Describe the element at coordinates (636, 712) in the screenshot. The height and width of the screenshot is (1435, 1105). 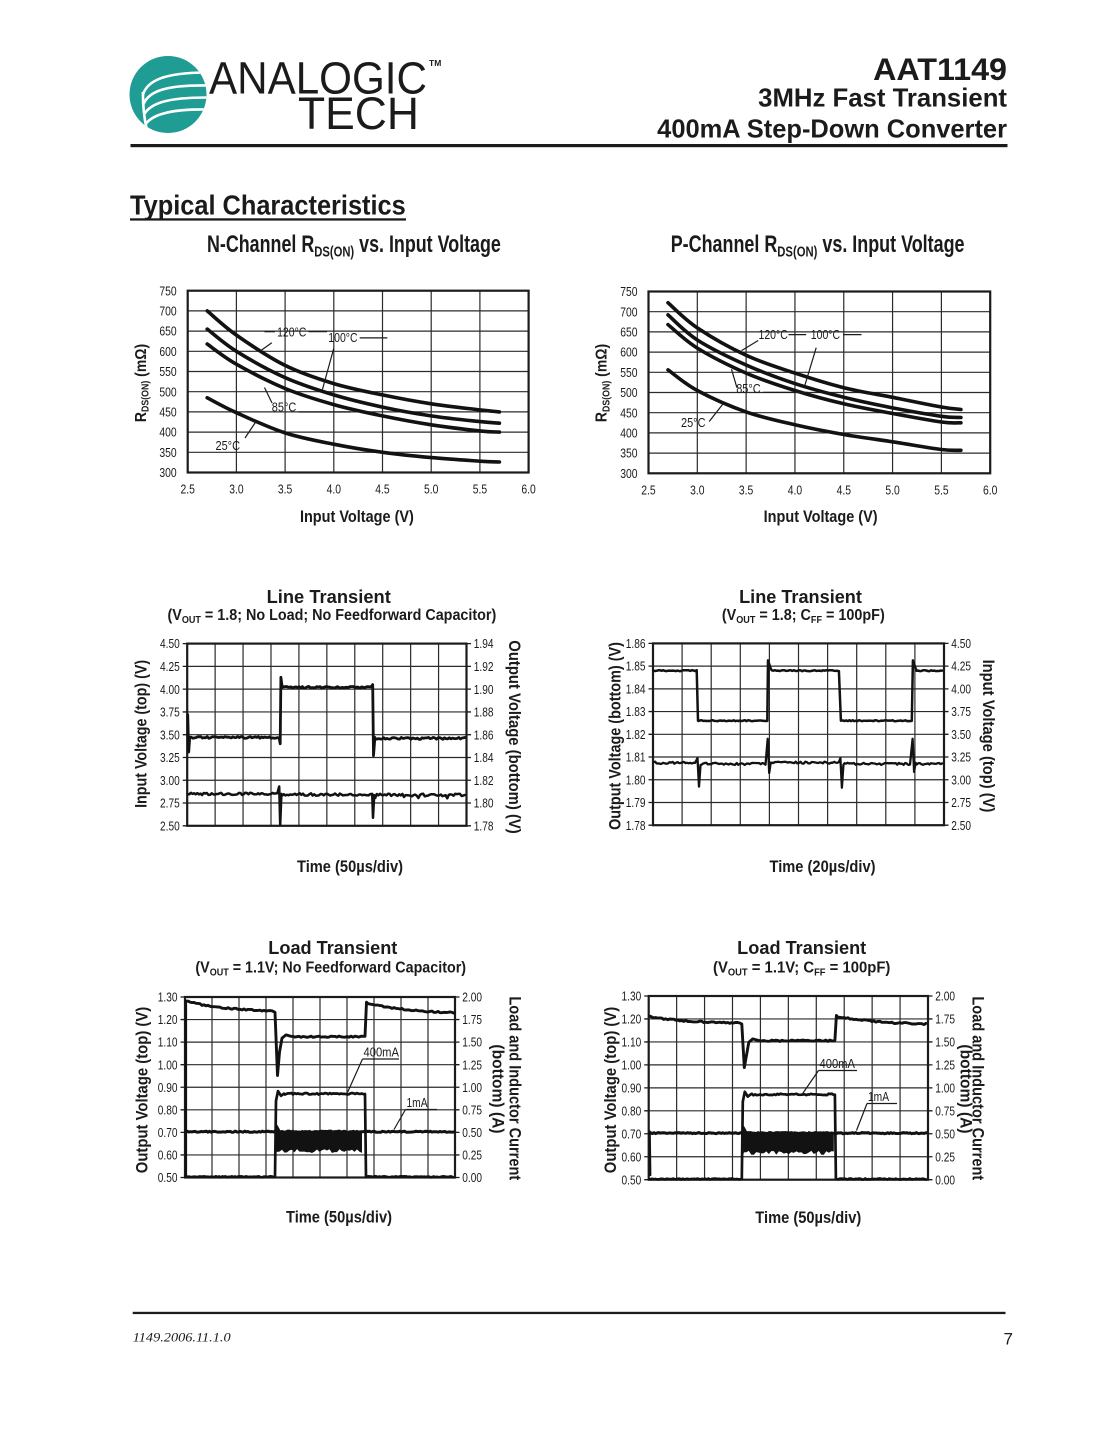
I see `svg-text: 1.83` at that location.